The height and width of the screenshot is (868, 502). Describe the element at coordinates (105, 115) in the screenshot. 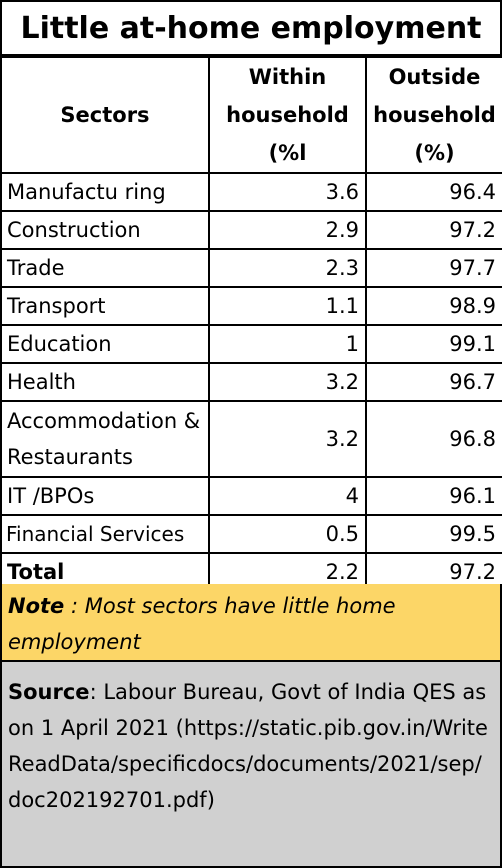

I see `header-sectors: Sectors` at that location.